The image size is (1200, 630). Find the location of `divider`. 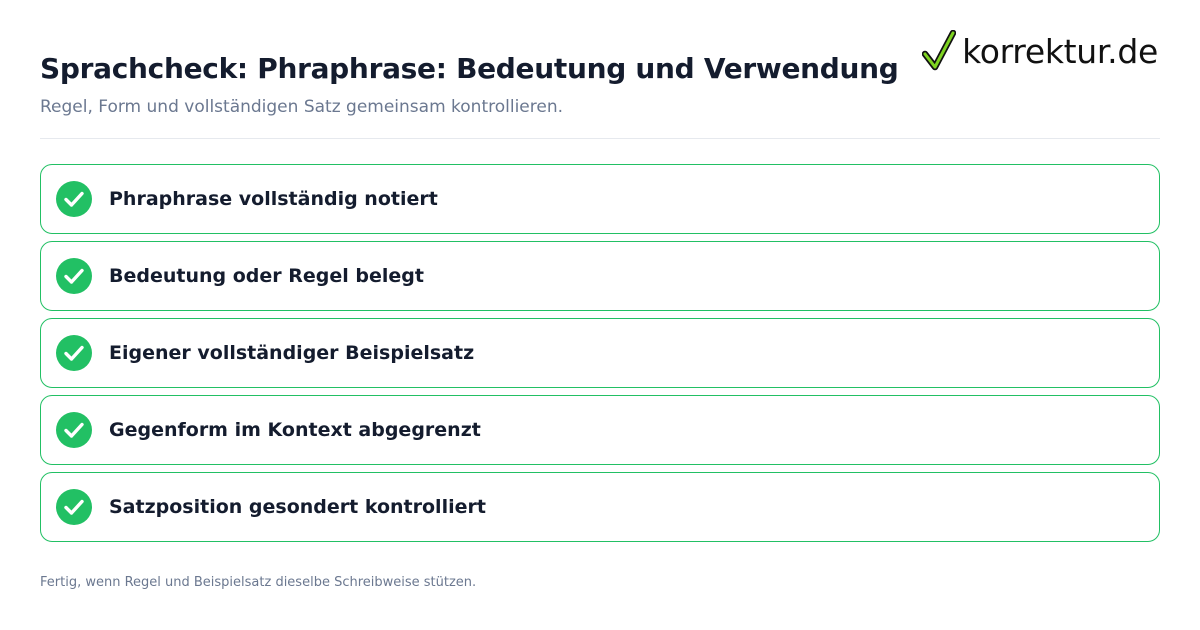

divider is located at coordinates (600, 138).